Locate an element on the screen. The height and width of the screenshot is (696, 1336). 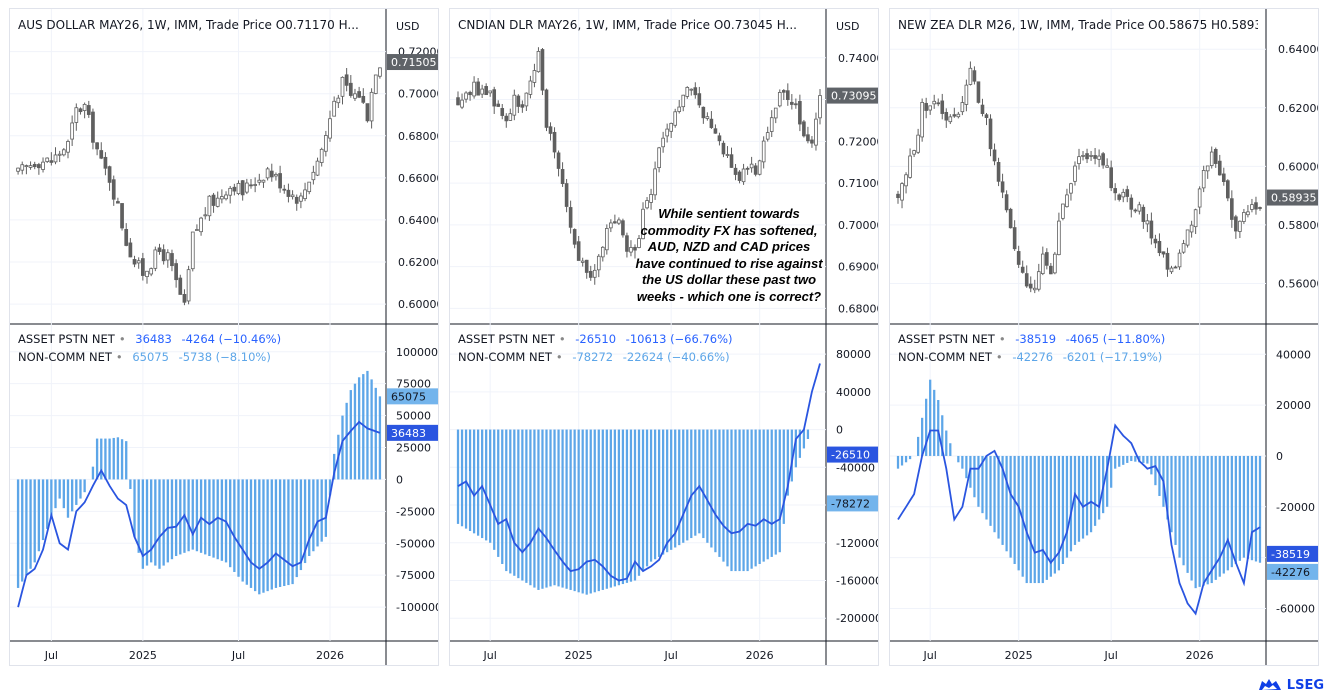
price-tick-label: 0.74000 is located at coordinates (858, 58).